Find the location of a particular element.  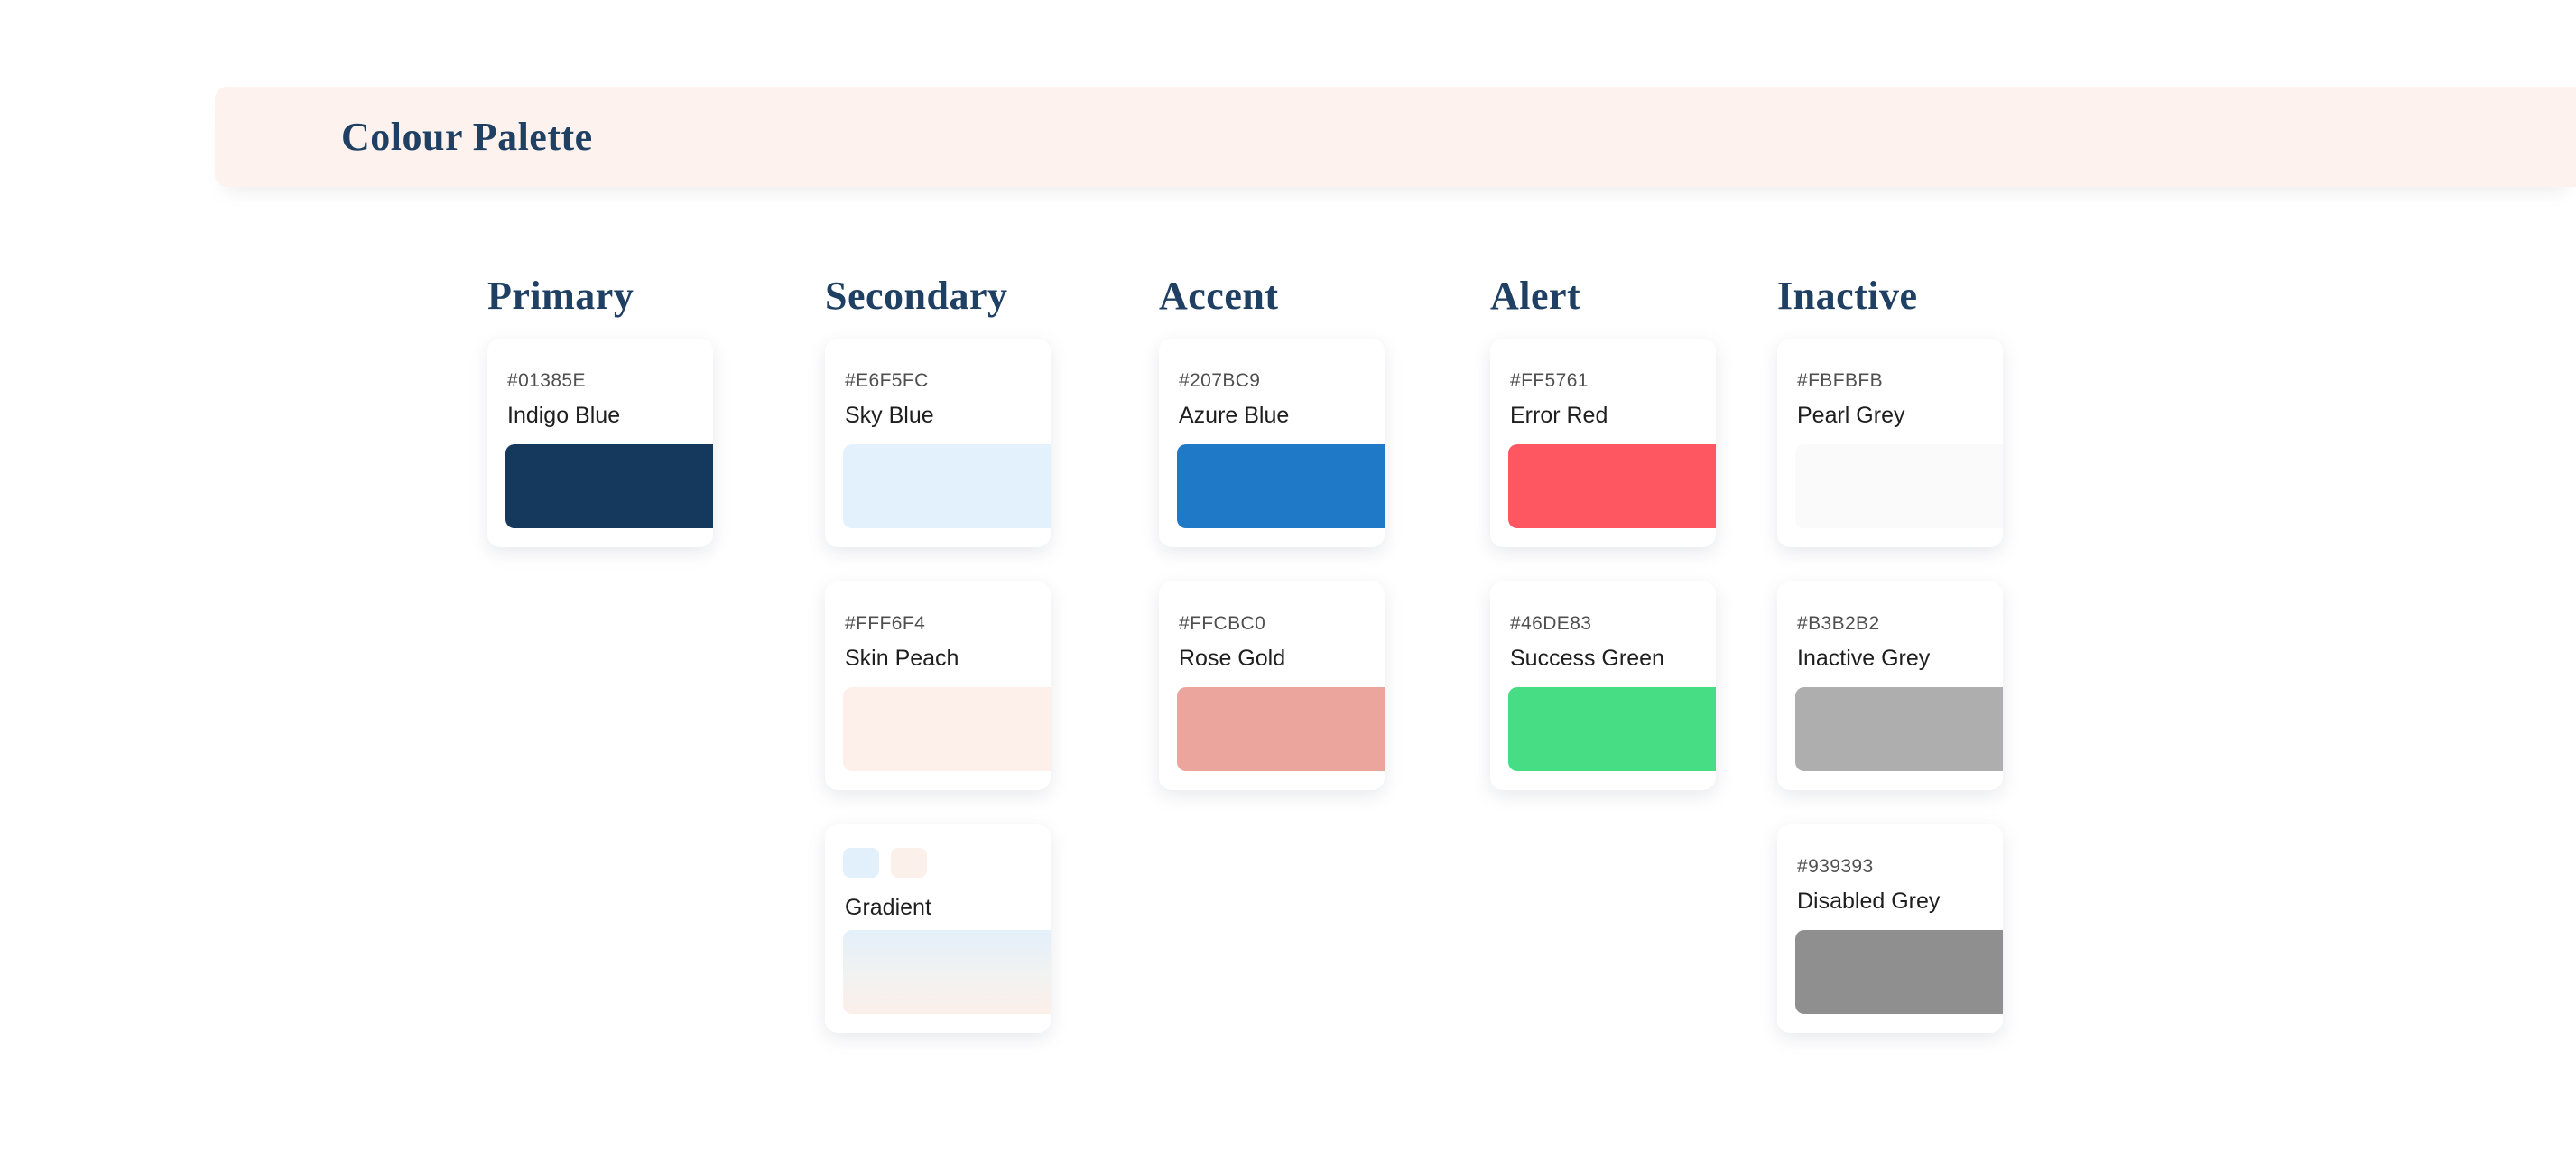

color-card-pearl-grey: #FBFBFB Pearl Grey is located at coordinates (1890, 443).